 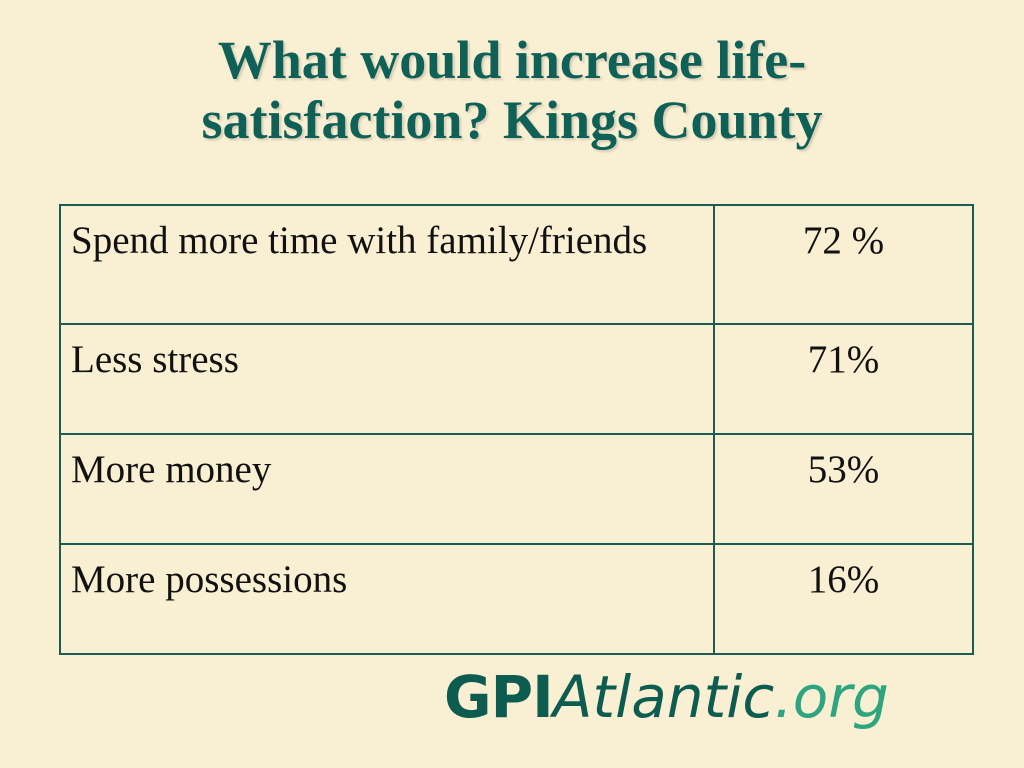 What do you see at coordinates (843, 489) in the screenshot?
I see `row-value: 53%` at bounding box center [843, 489].